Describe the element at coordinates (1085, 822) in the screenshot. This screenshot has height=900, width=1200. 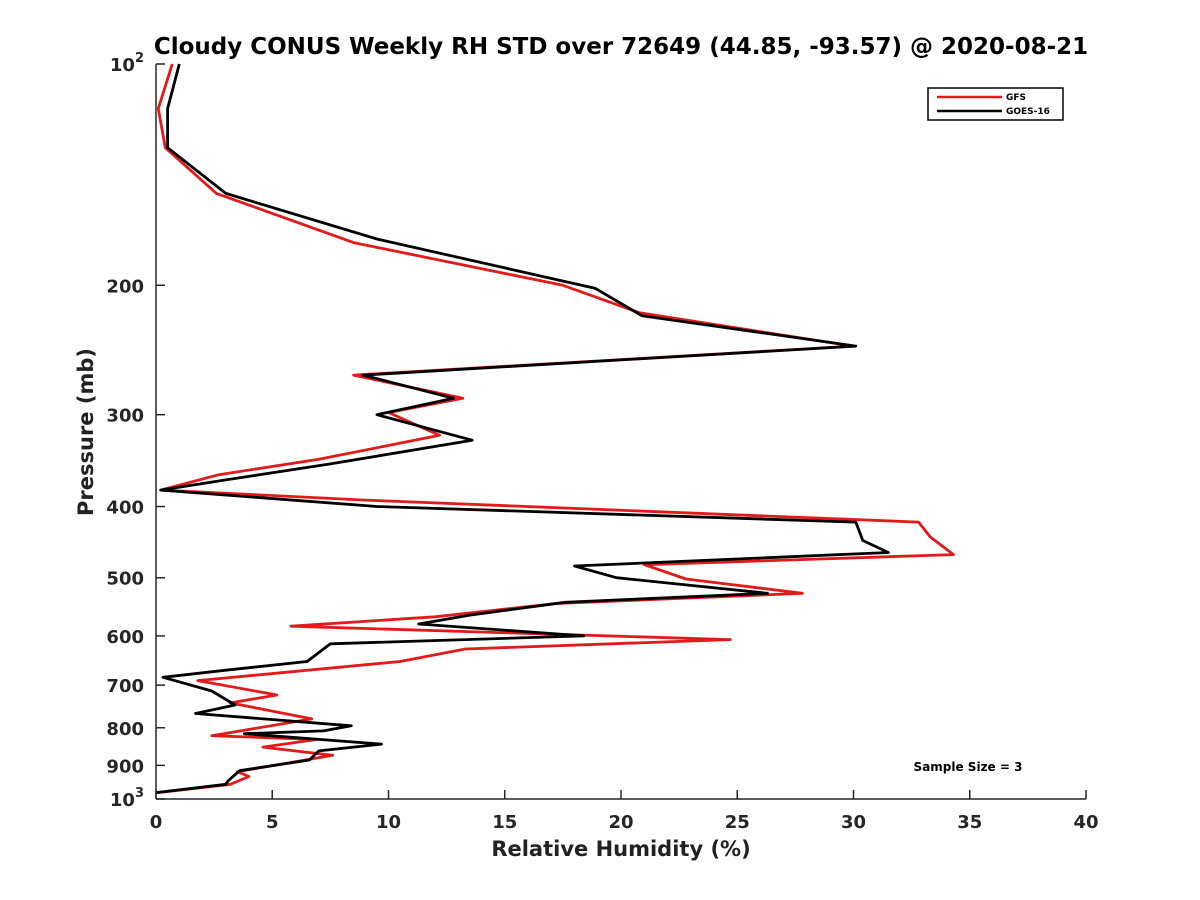
I see `x-tick-label: 40` at that location.